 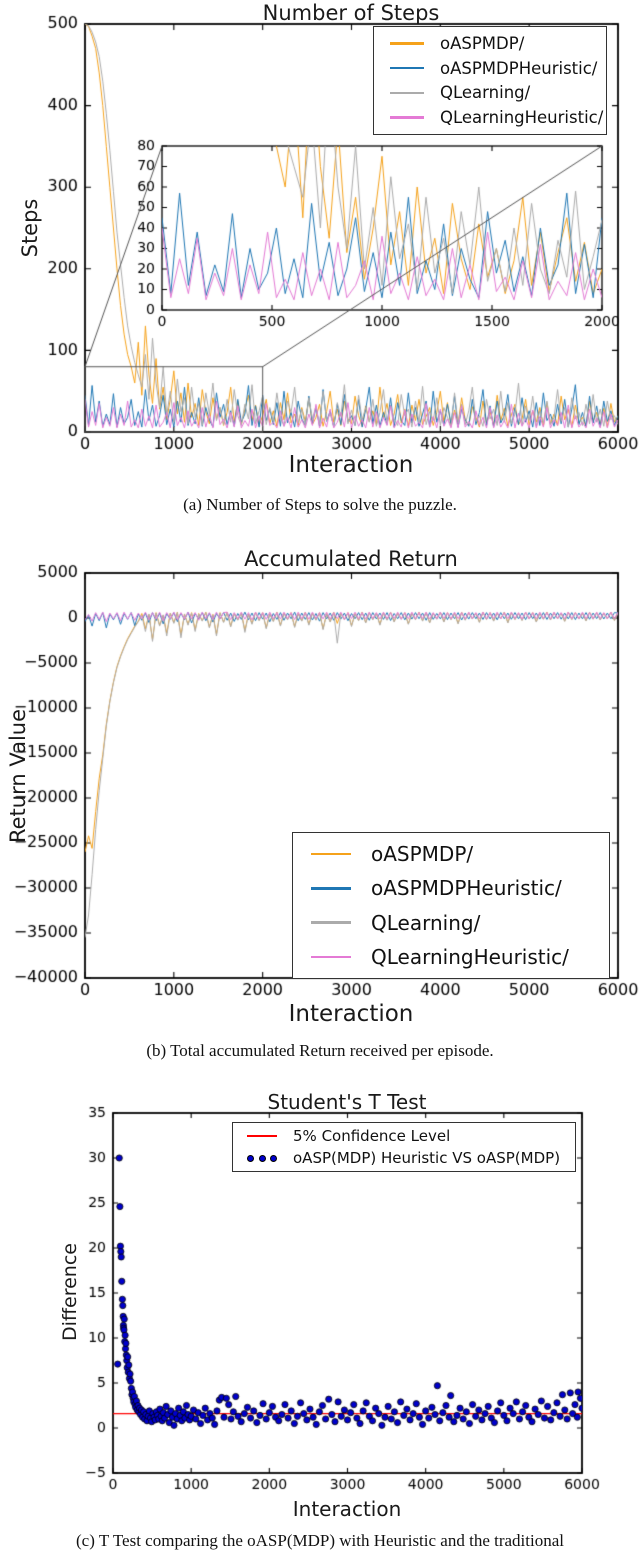 I want to click on legend-label: oASP(MDP) Heuristic VS oASP(MDP), so click(x=427, y=1158).